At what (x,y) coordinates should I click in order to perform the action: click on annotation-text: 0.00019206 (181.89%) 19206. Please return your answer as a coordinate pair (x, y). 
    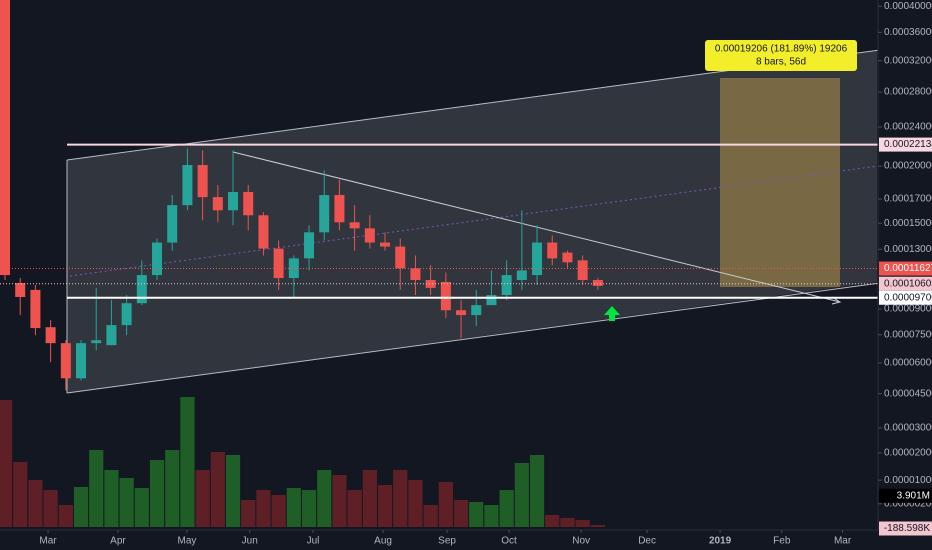
    Looking at the image, I should click on (781, 49).